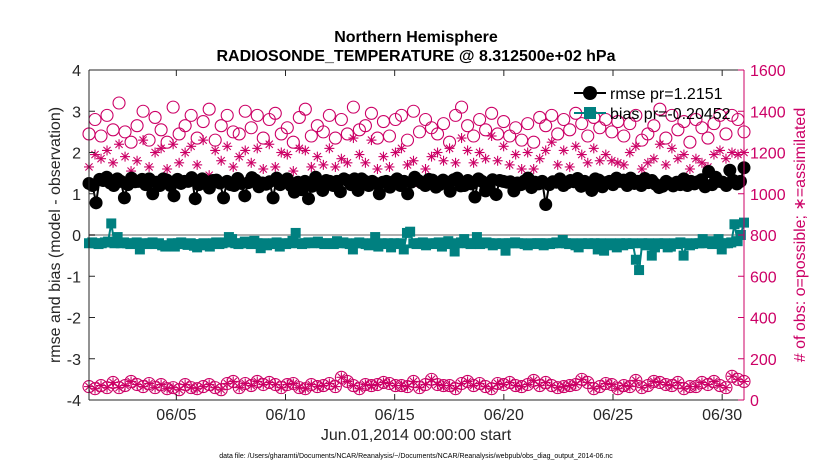 Image resolution: width=830 pixels, height=470 pixels. Describe the element at coordinates (763, 277) in the screenshot. I see `y-right-tick-label: 600` at that location.